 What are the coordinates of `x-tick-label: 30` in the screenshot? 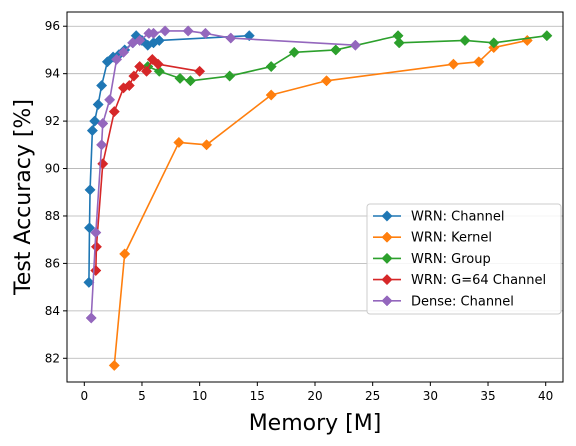 It's located at (430, 396).